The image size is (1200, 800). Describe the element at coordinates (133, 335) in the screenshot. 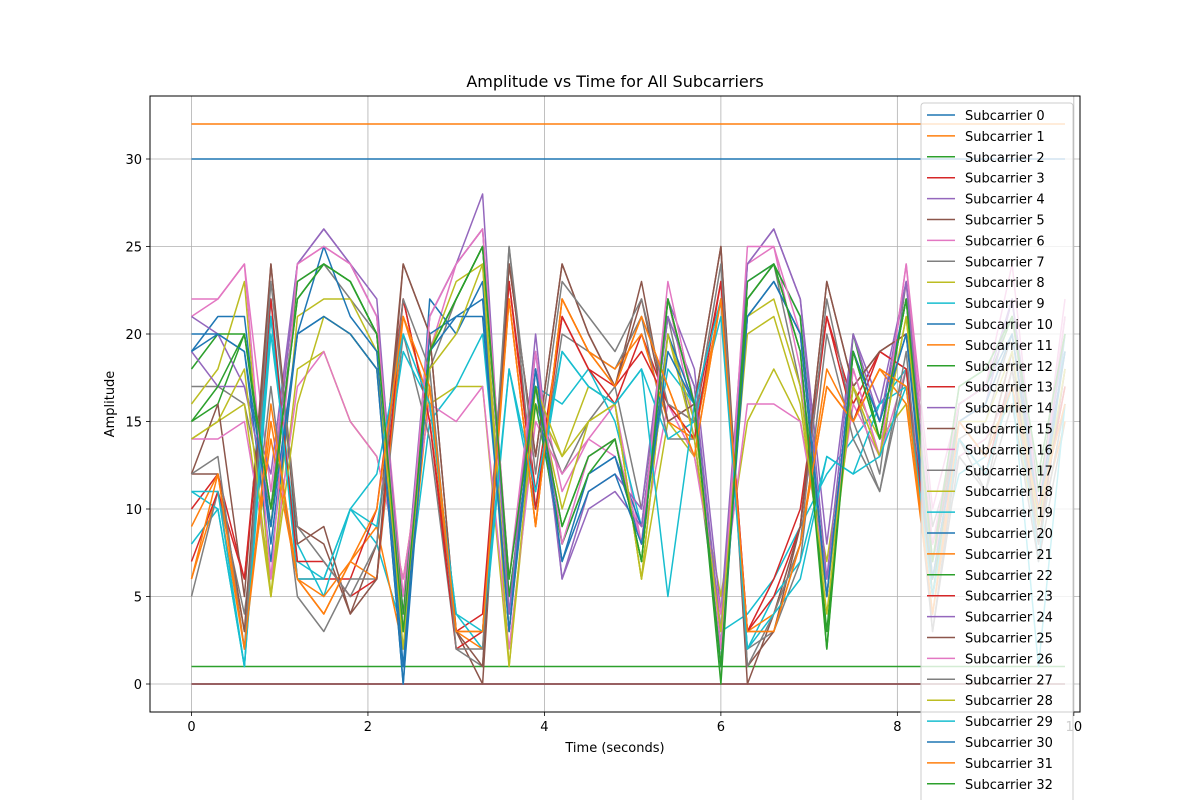

I see `y-tick-label: 20` at that location.